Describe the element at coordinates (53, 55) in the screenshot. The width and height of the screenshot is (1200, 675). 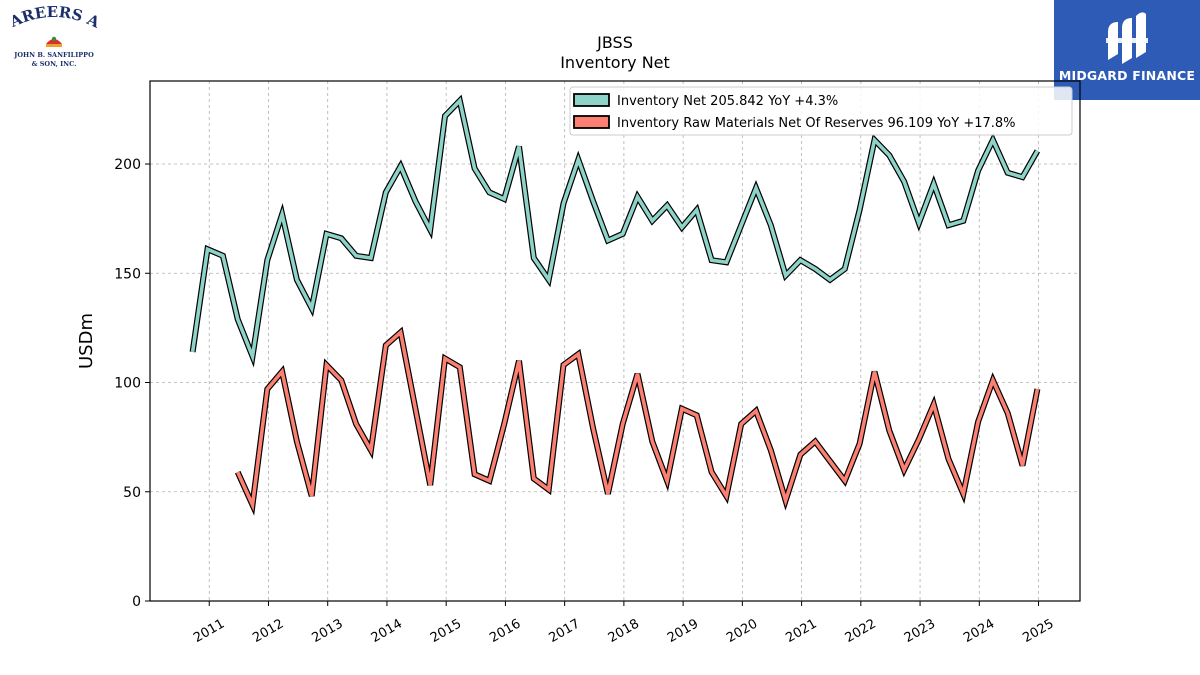
I see `logo-company-line1: JOHN B. SANFILIPPO` at that location.